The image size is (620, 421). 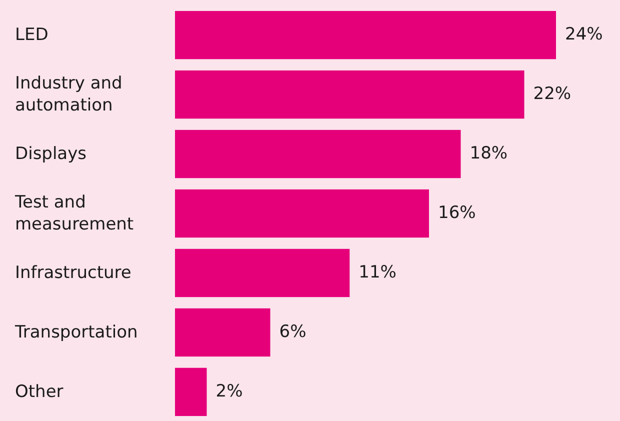 I want to click on y-tick-label: Industry and automation, so click(x=68, y=94).